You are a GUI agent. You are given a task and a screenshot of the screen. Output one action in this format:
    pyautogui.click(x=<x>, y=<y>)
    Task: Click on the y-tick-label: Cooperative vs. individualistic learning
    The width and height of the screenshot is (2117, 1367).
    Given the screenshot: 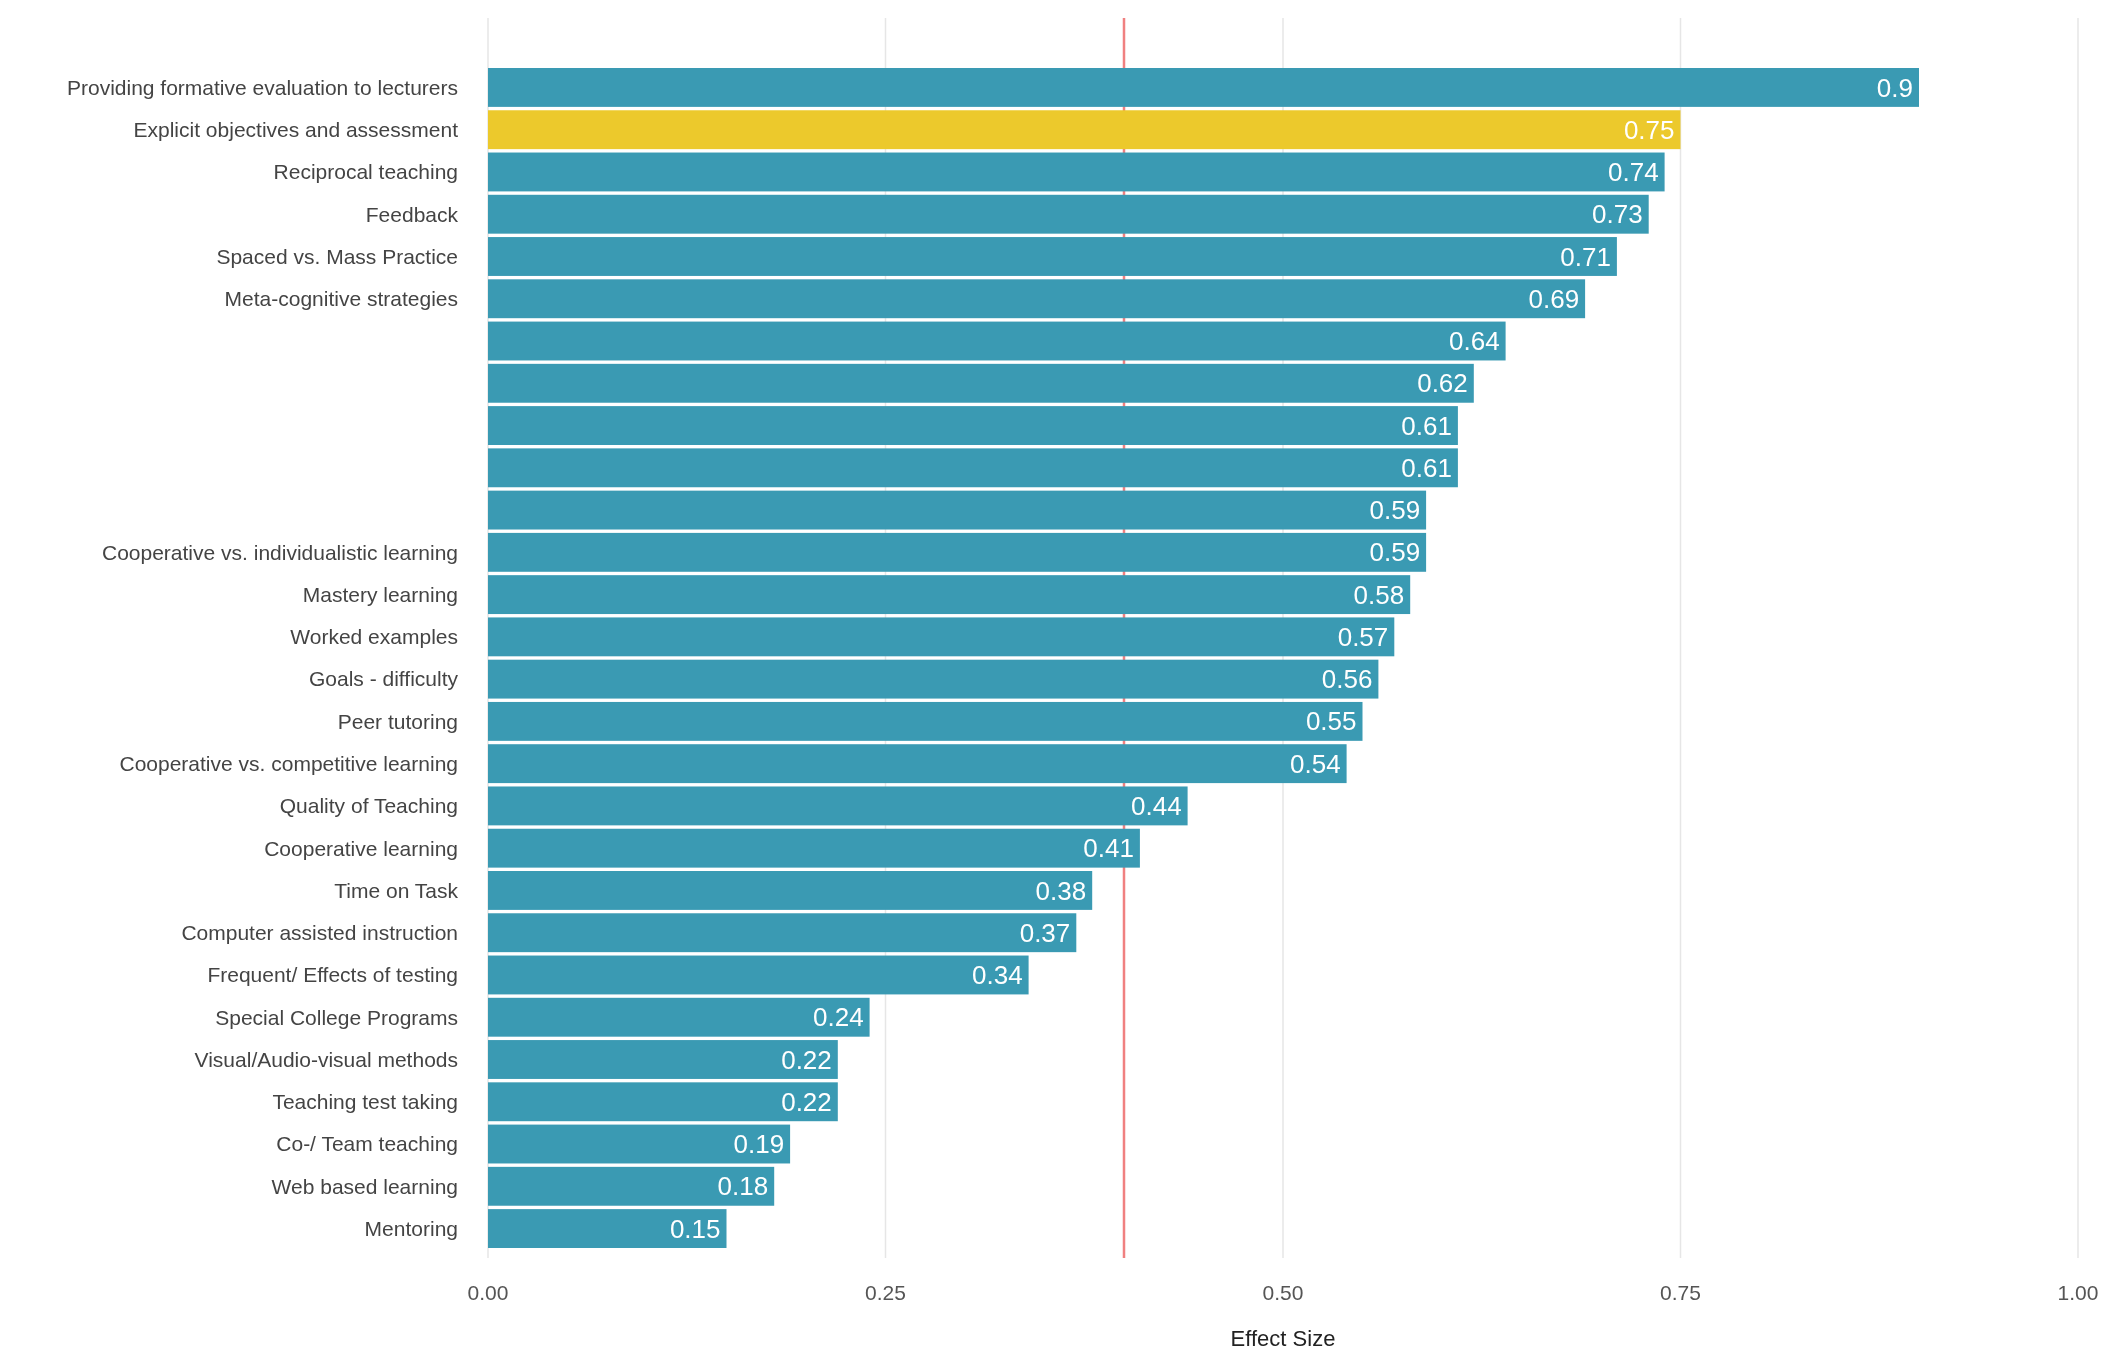 What is the action you would take?
    pyautogui.click(x=279, y=552)
    